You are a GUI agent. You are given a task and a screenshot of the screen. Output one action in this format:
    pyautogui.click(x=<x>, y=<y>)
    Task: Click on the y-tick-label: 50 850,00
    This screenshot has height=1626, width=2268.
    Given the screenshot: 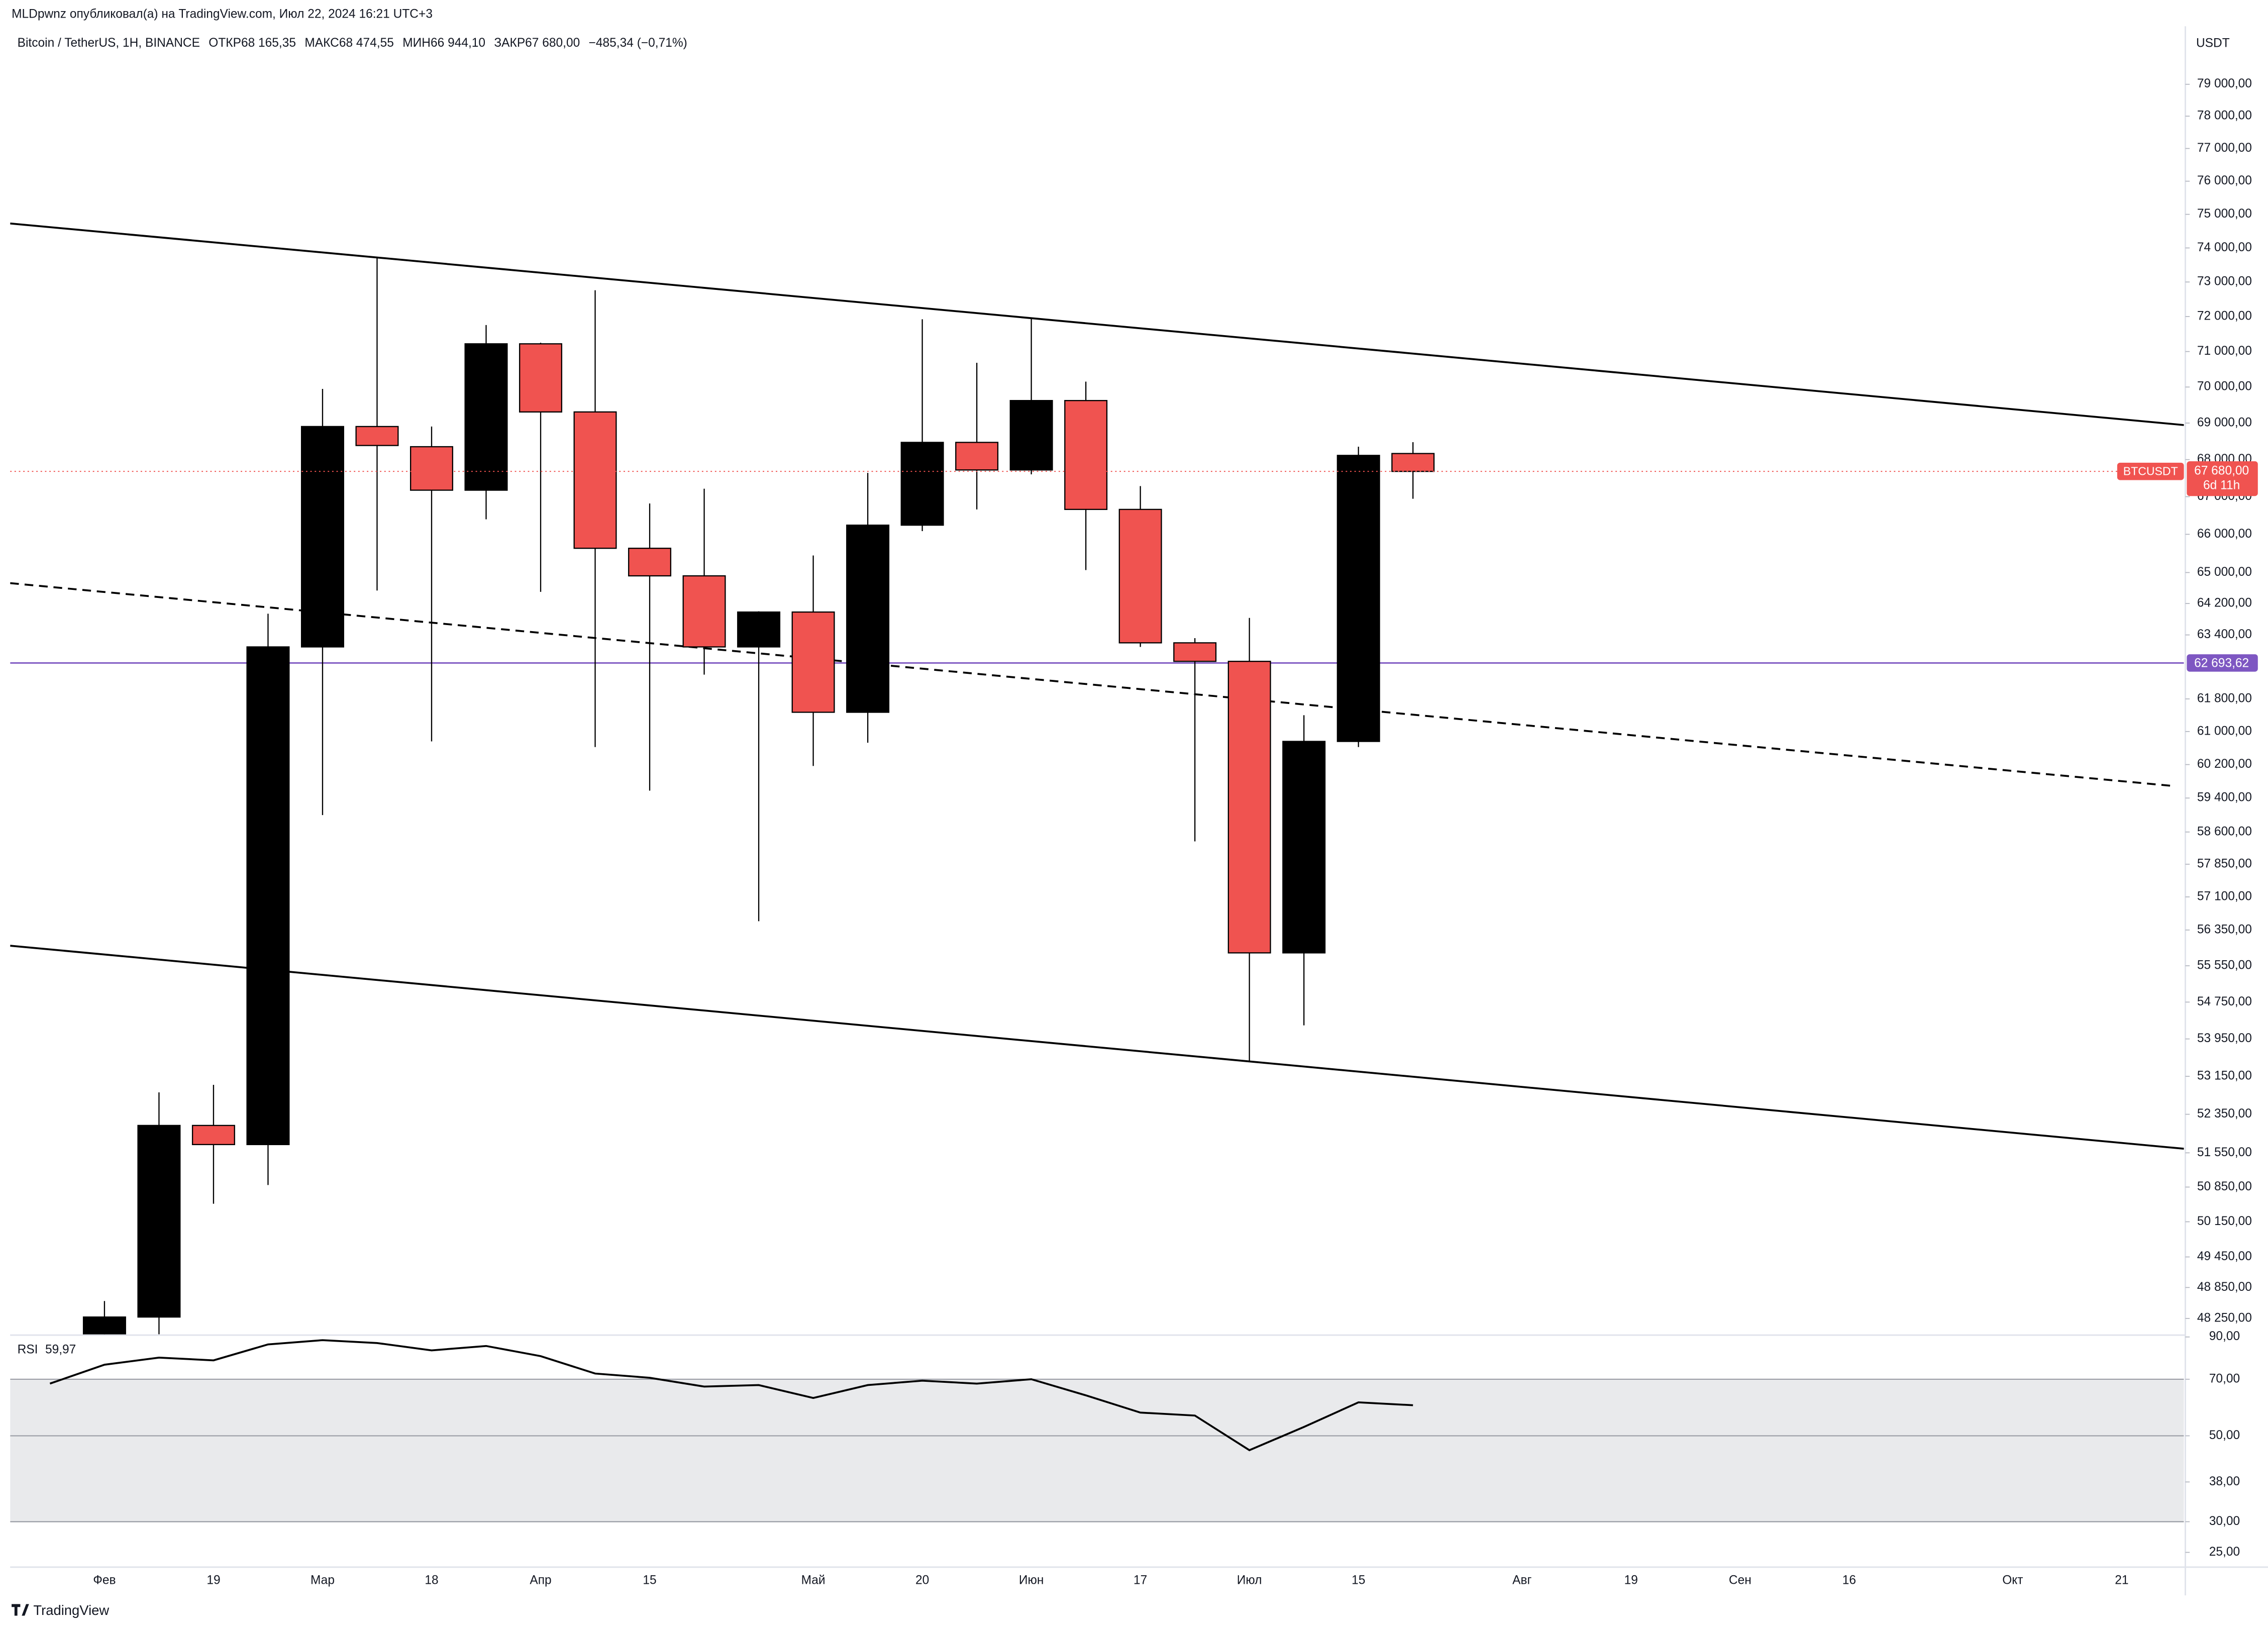 What is the action you would take?
    pyautogui.click(x=2225, y=1186)
    